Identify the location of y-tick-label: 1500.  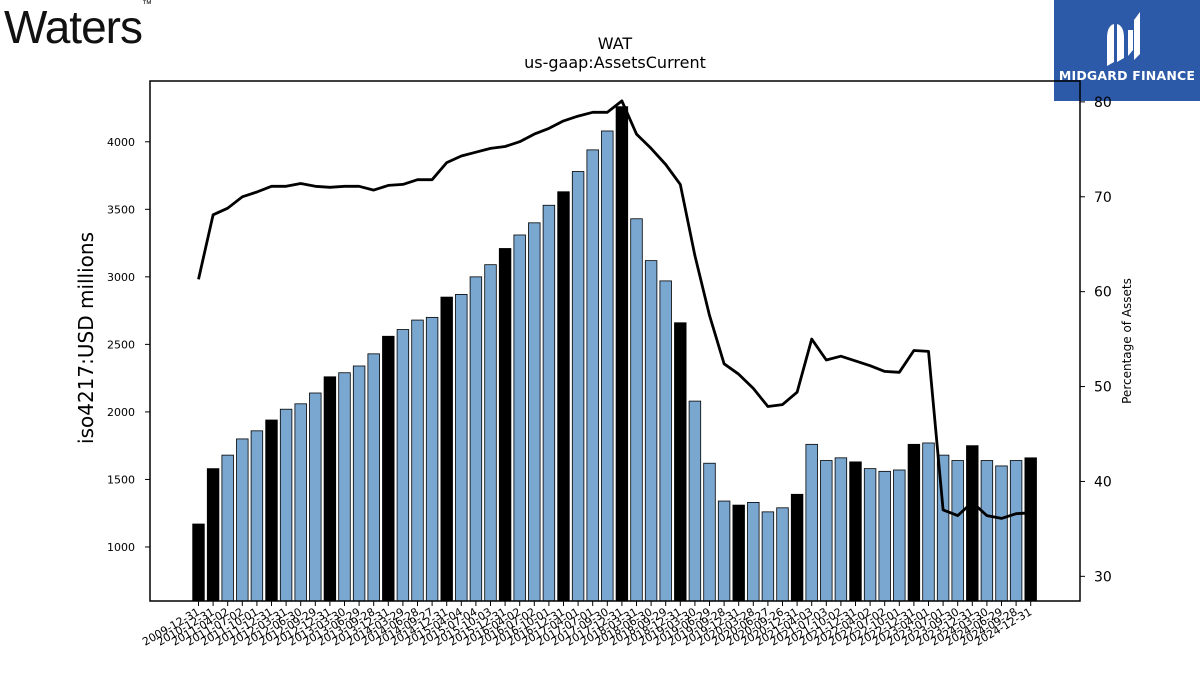
(121, 479).